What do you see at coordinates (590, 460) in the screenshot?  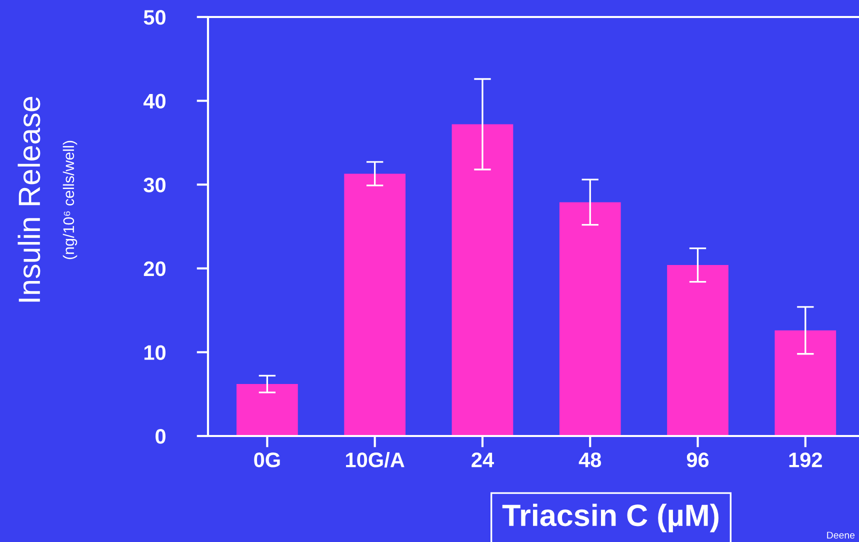 I see `x-tick-label: 48` at bounding box center [590, 460].